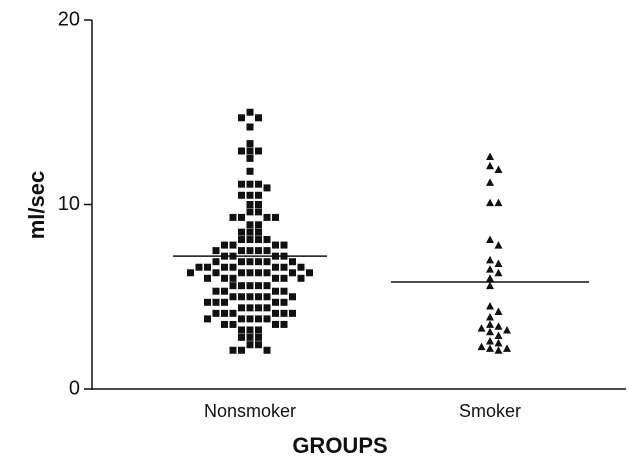 Image resolution: width=628 pixels, height=466 pixels. I want to click on y-tick-label: 0, so click(74, 388).